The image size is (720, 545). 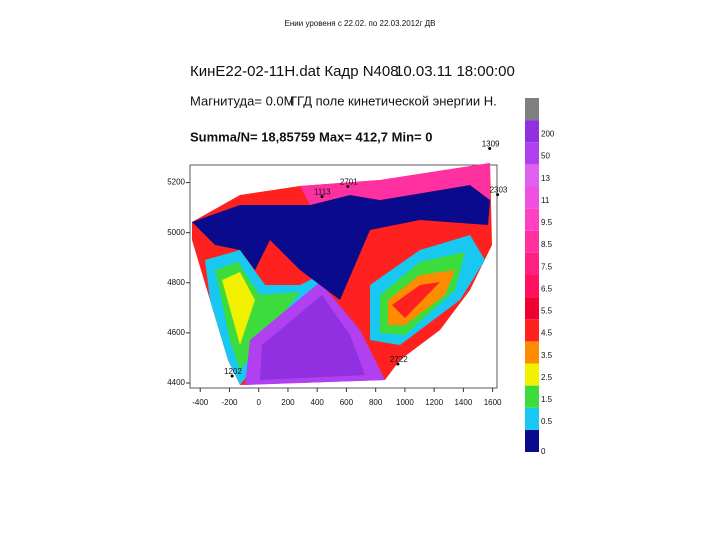 What do you see at coordinates (493, 402) in the screenshot?
I see `x-tick-label: 1600` at bounding box center [493, 402].